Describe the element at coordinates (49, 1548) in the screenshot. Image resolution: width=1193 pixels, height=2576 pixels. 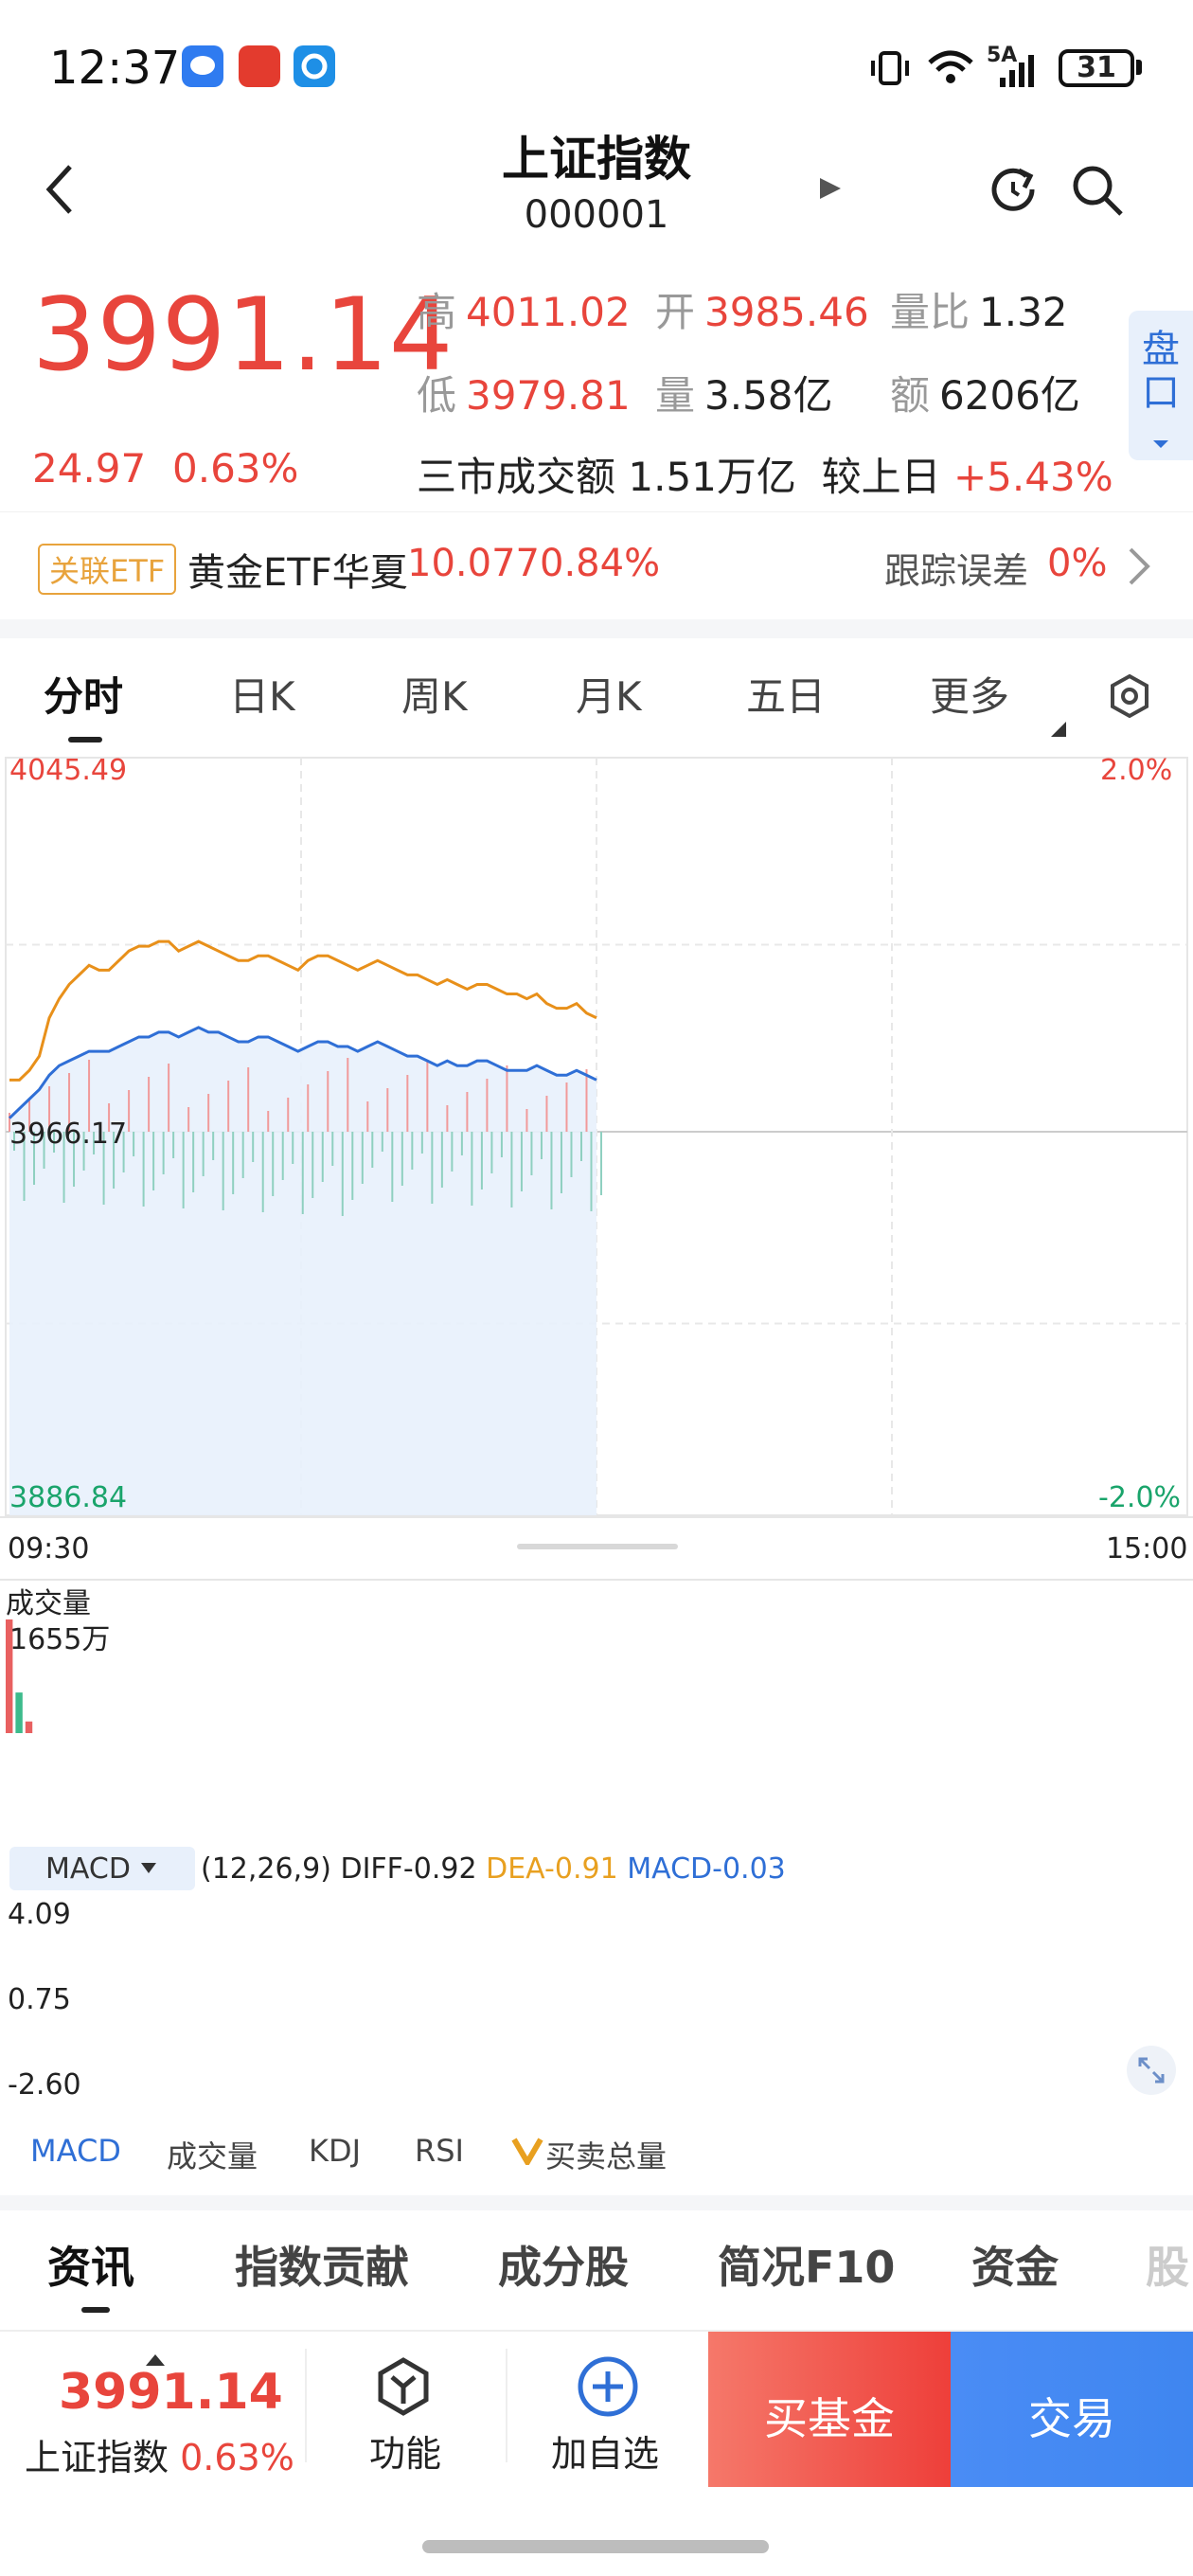
I see `time-start: 09:30` at that location.